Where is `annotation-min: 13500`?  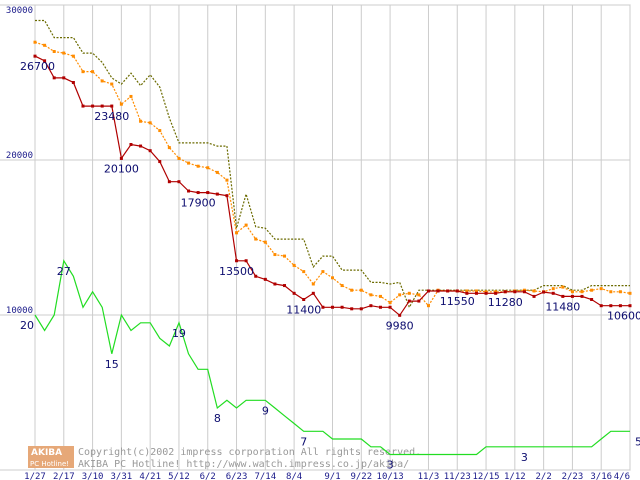 annotation-min: 13500 is located at coordinates (236, 271).